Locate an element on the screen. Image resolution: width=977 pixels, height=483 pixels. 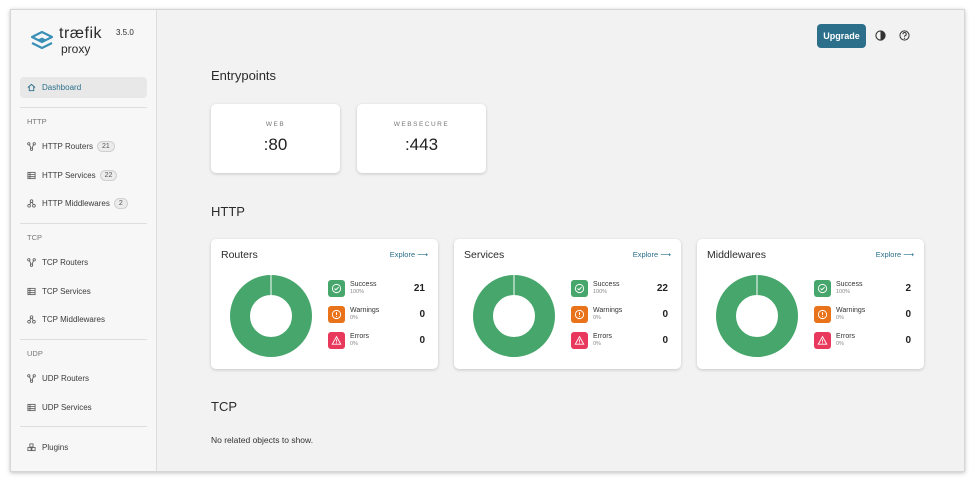
sidebar-item-label: HTTP Services is located at coordinates (69, 175).